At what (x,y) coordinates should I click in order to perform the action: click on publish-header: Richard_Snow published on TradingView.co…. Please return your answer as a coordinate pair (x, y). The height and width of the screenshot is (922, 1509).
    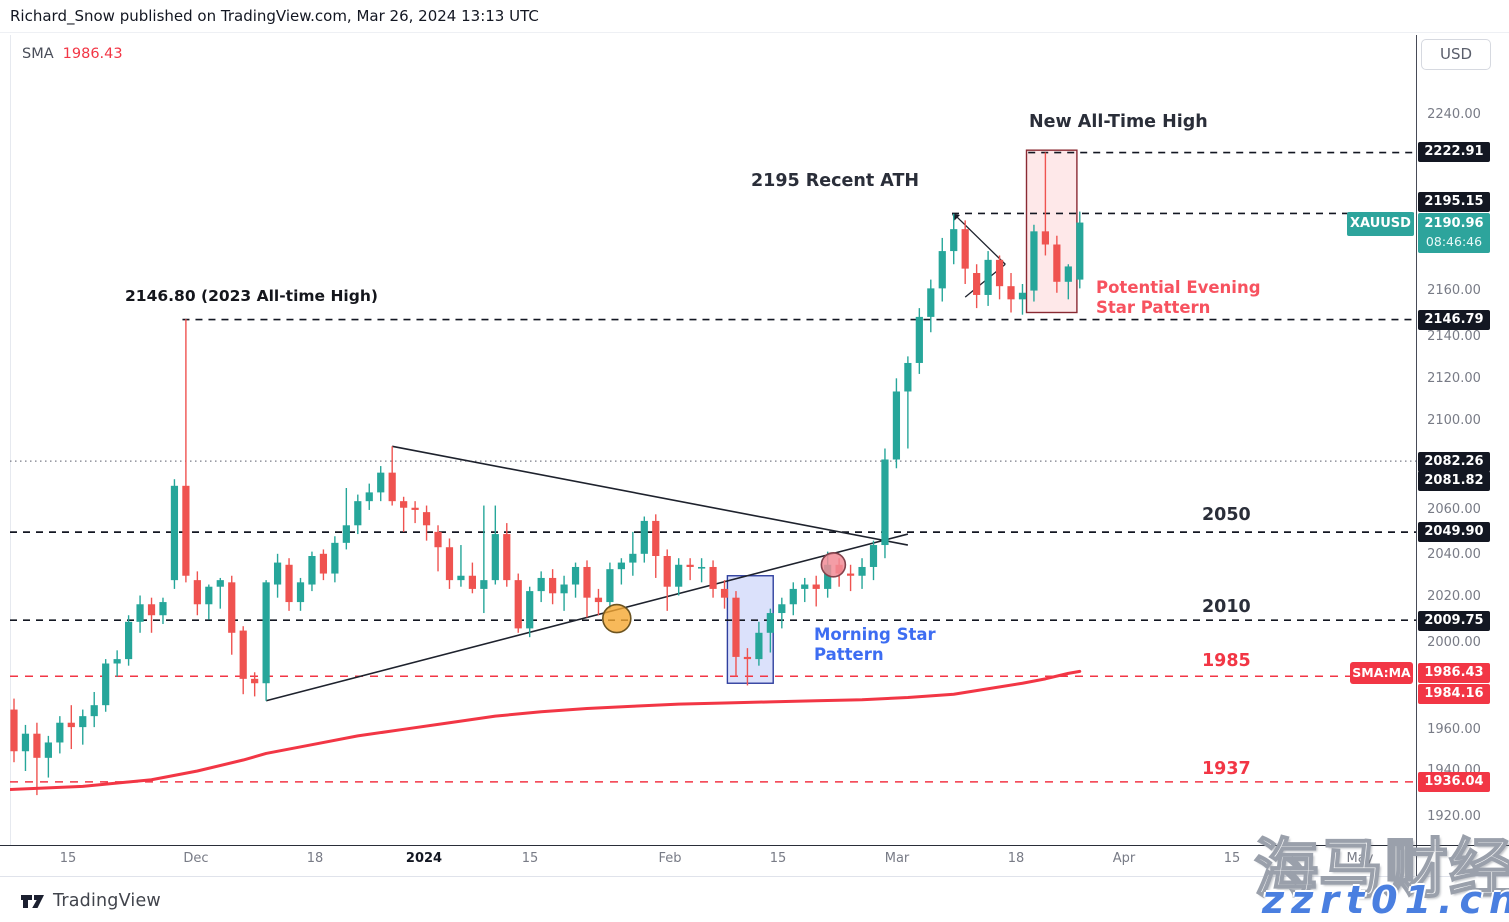
    Looking at the image, I should click on (754, 16).